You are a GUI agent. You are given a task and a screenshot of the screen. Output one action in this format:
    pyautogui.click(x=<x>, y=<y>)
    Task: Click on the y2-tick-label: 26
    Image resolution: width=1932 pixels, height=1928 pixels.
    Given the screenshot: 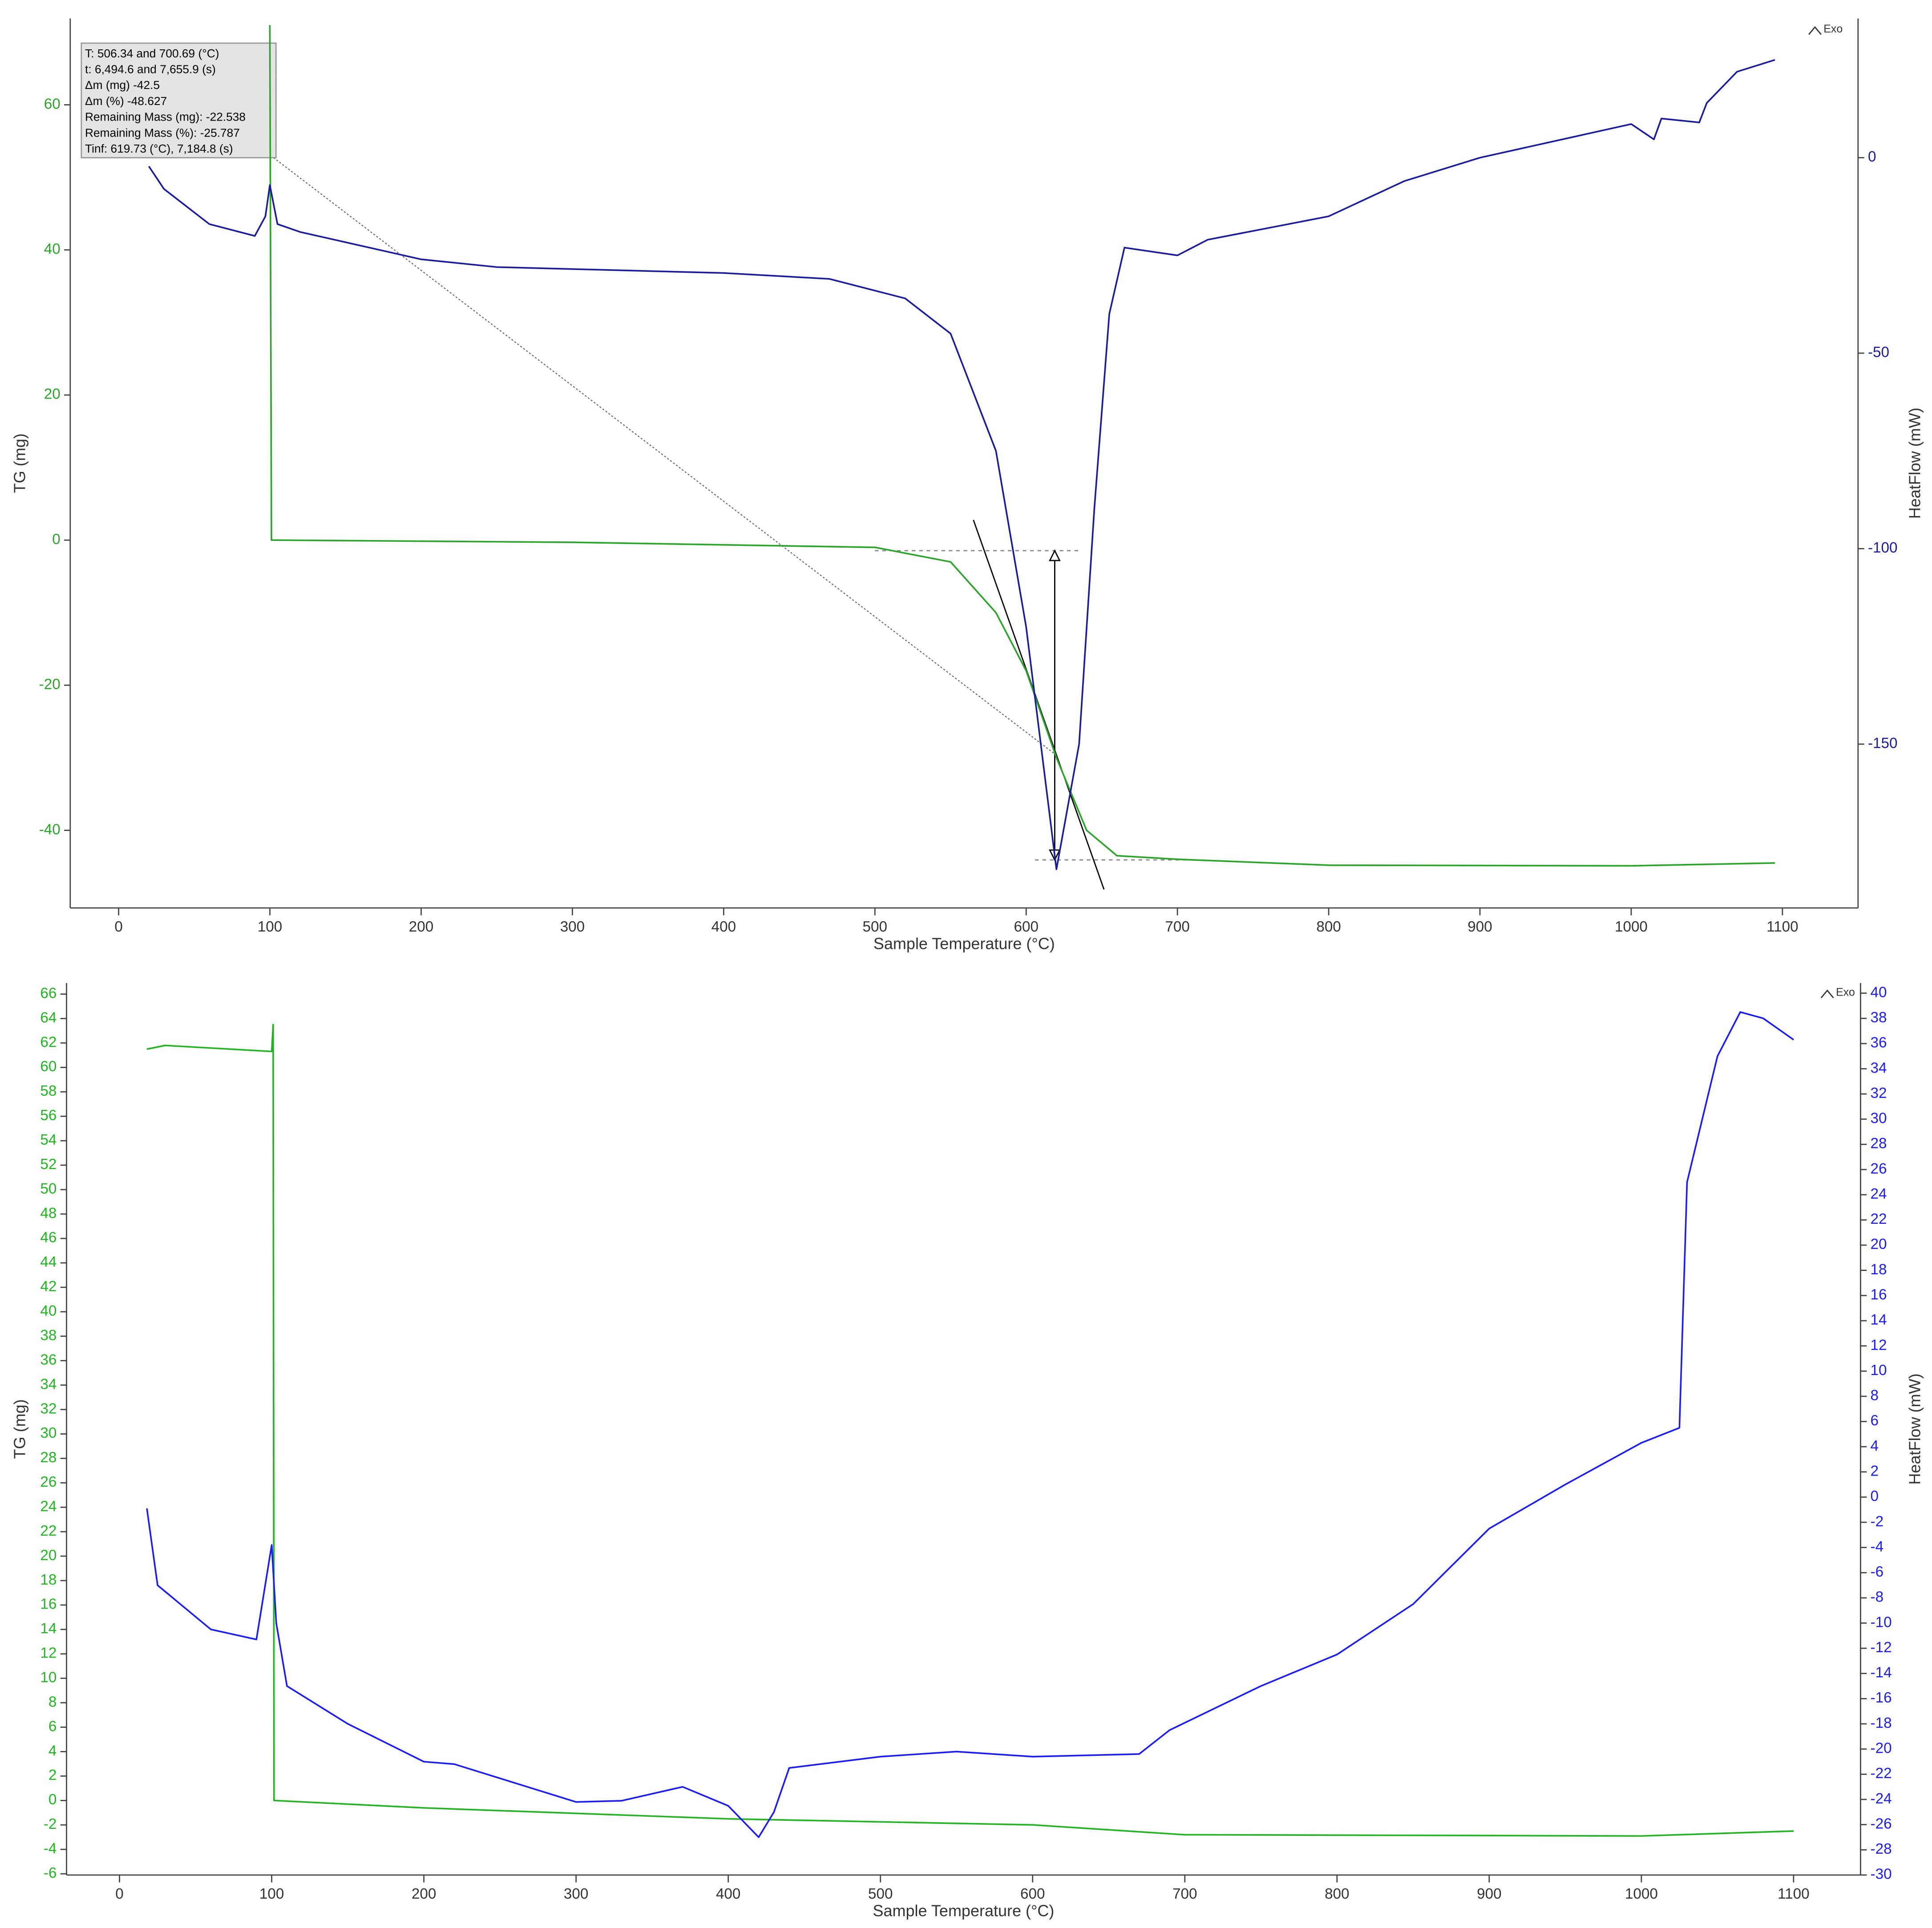 What is the action you would take?
    pyautogui.click(x=1879, y=1169)
    